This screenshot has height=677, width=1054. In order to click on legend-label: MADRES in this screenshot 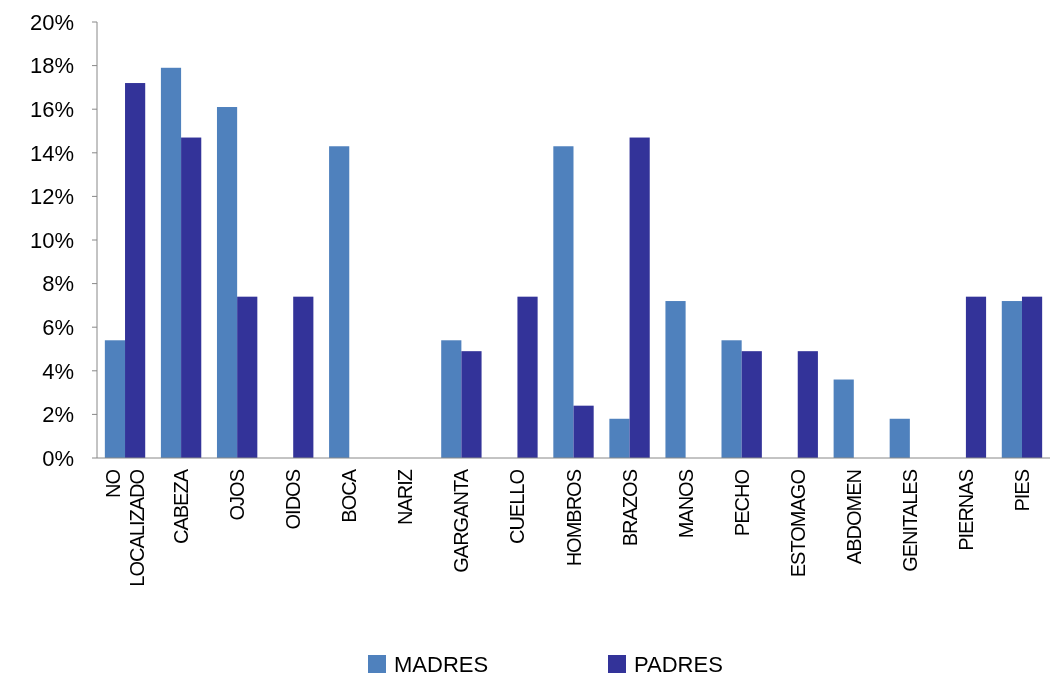, I will do `click(441, 664)`.